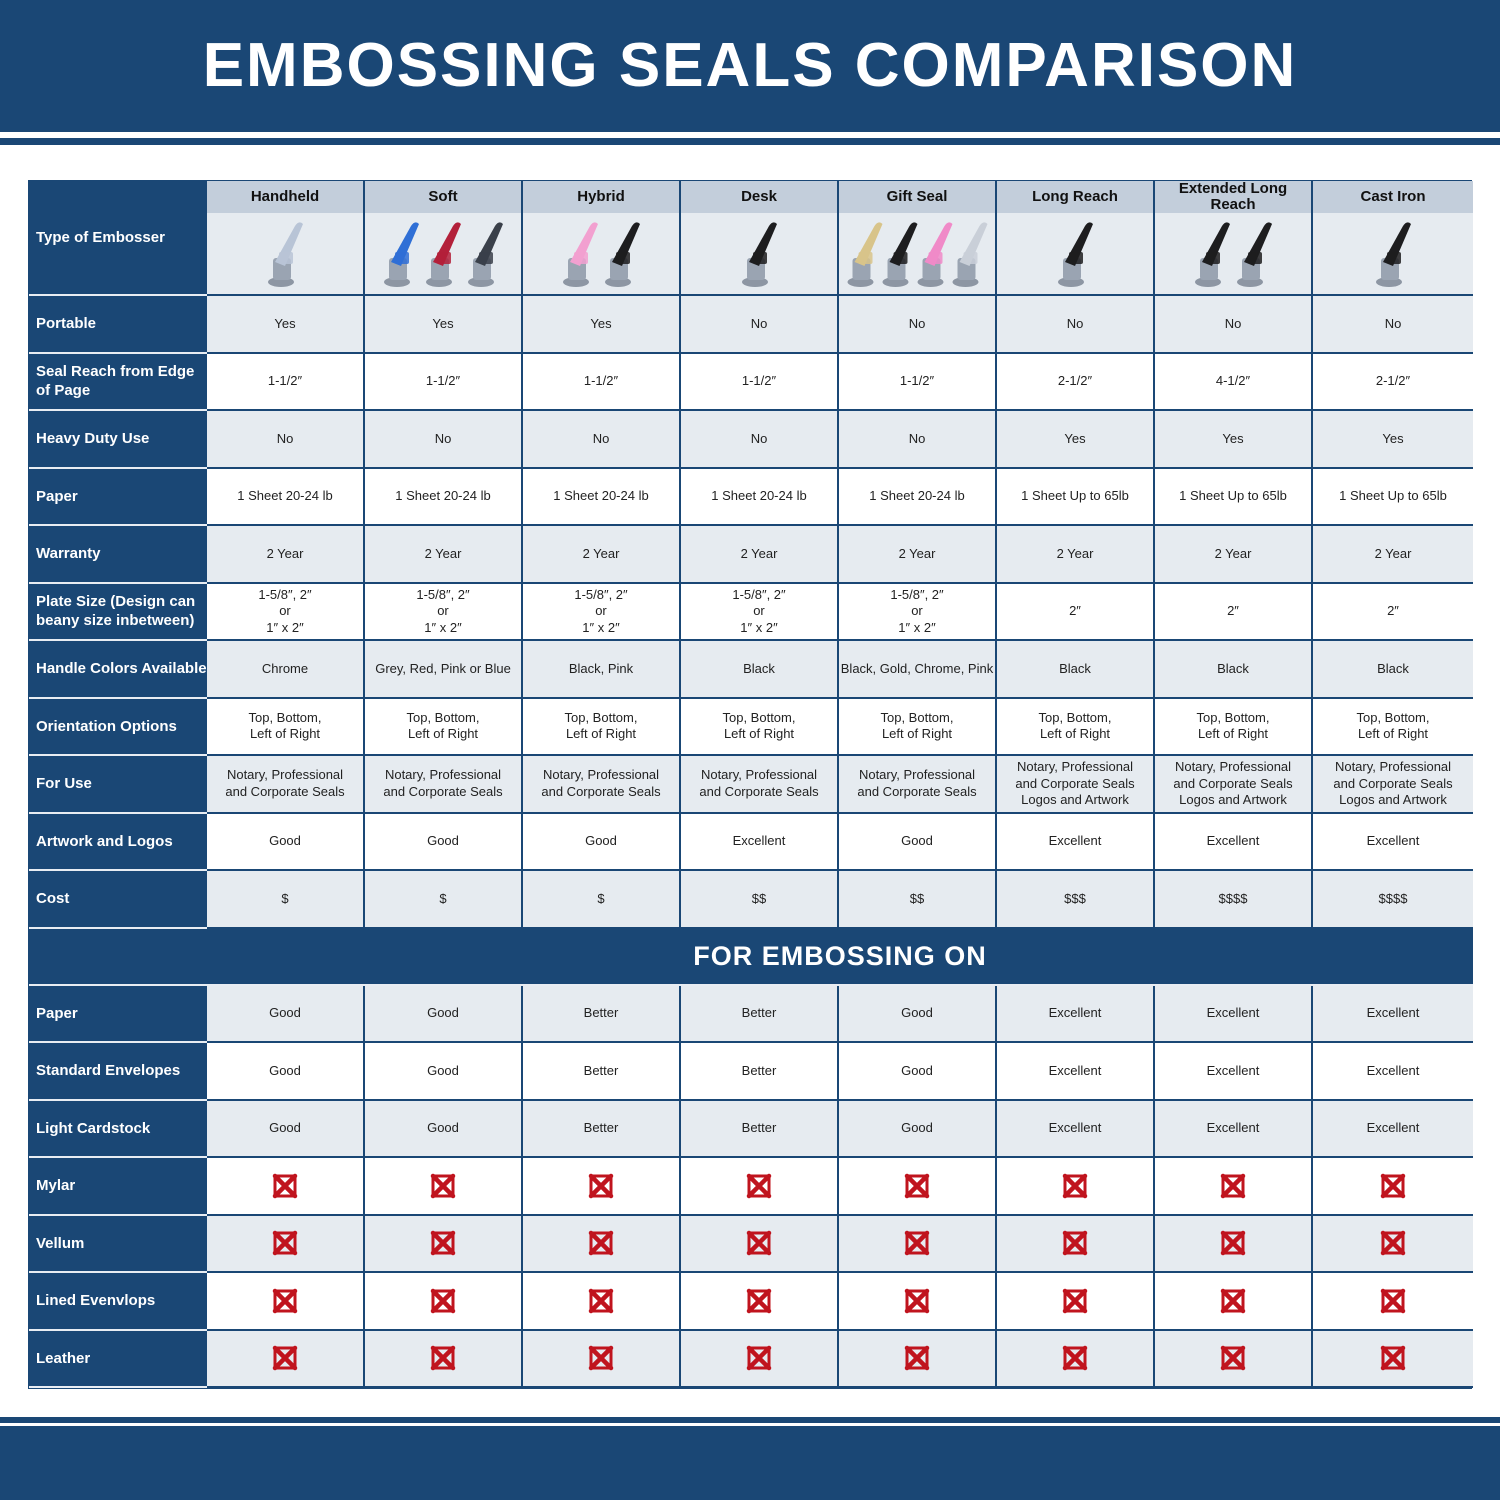 Image resolution: width=1500 pixels, height=1500 pixels. What do you see at coordinates (118, 727) in the screenshot?
I see `row-label: Orientation Options` at bounding box center [118, 727].